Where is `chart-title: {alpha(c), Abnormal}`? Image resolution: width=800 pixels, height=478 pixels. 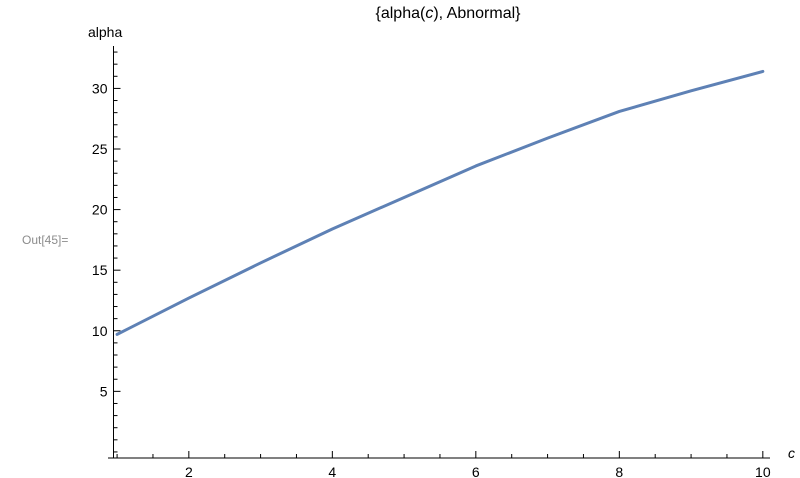 chart-title: {alpha(c), Abnormal} is located at coordinates (449, 13).